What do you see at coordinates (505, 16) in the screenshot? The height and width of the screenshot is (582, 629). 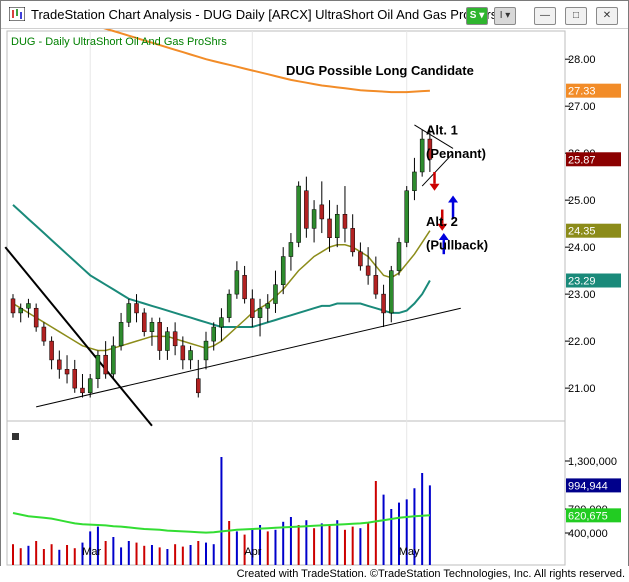 I see `indicator-button: I ▾` at bounding box center [505, 16].